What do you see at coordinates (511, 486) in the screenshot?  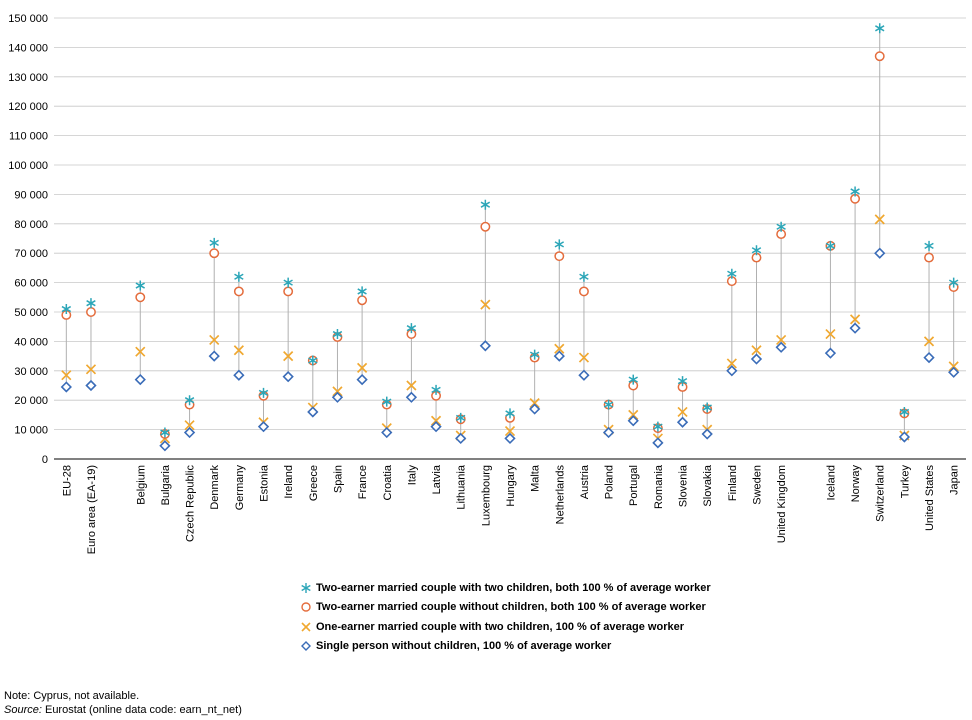 I see `x-tick-label: Hungary` at bounding box center [511, 486].